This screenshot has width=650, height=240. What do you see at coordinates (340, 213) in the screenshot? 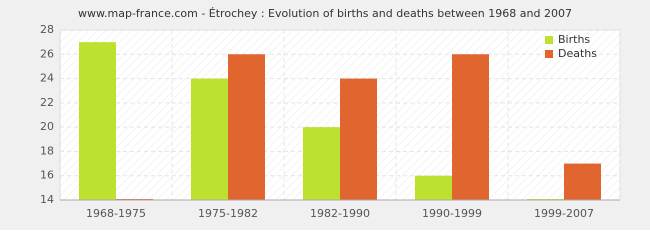
I see `x-tick-label: 1982-1990` at bounding box center [340, 213].